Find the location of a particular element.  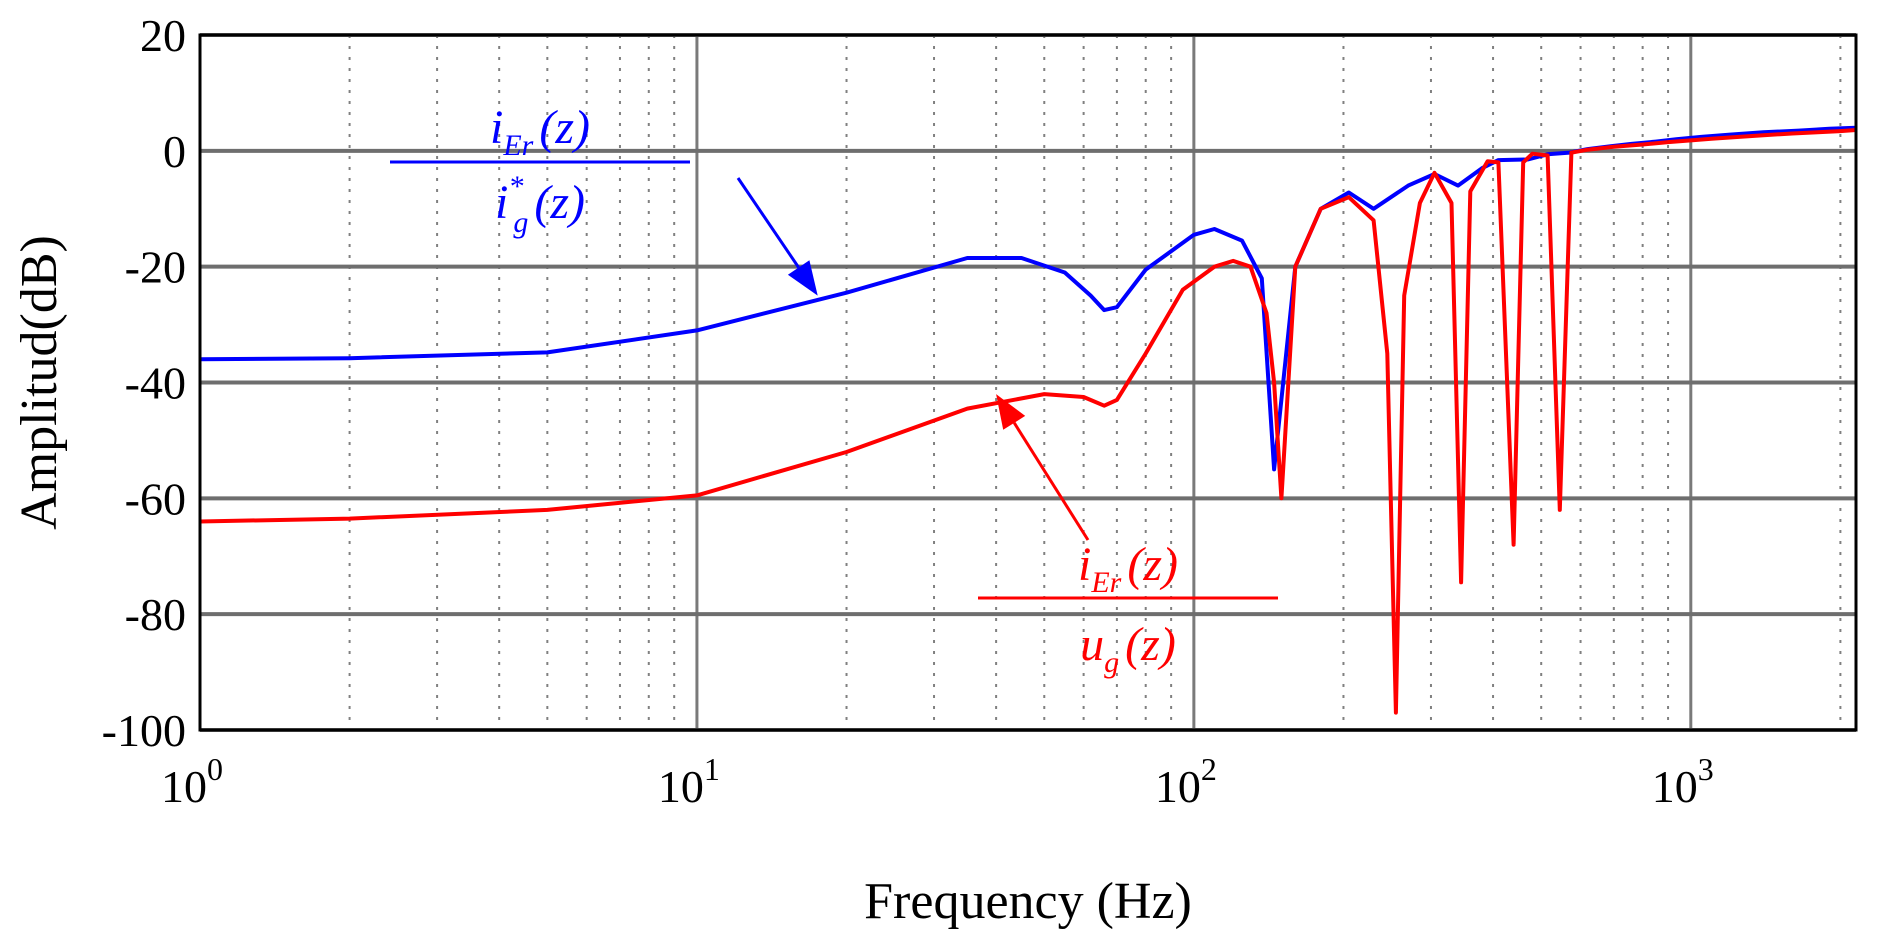

x-tick-labels: 10⁰ 10¹ 10² 10³ is located at coordinates (937, 781).